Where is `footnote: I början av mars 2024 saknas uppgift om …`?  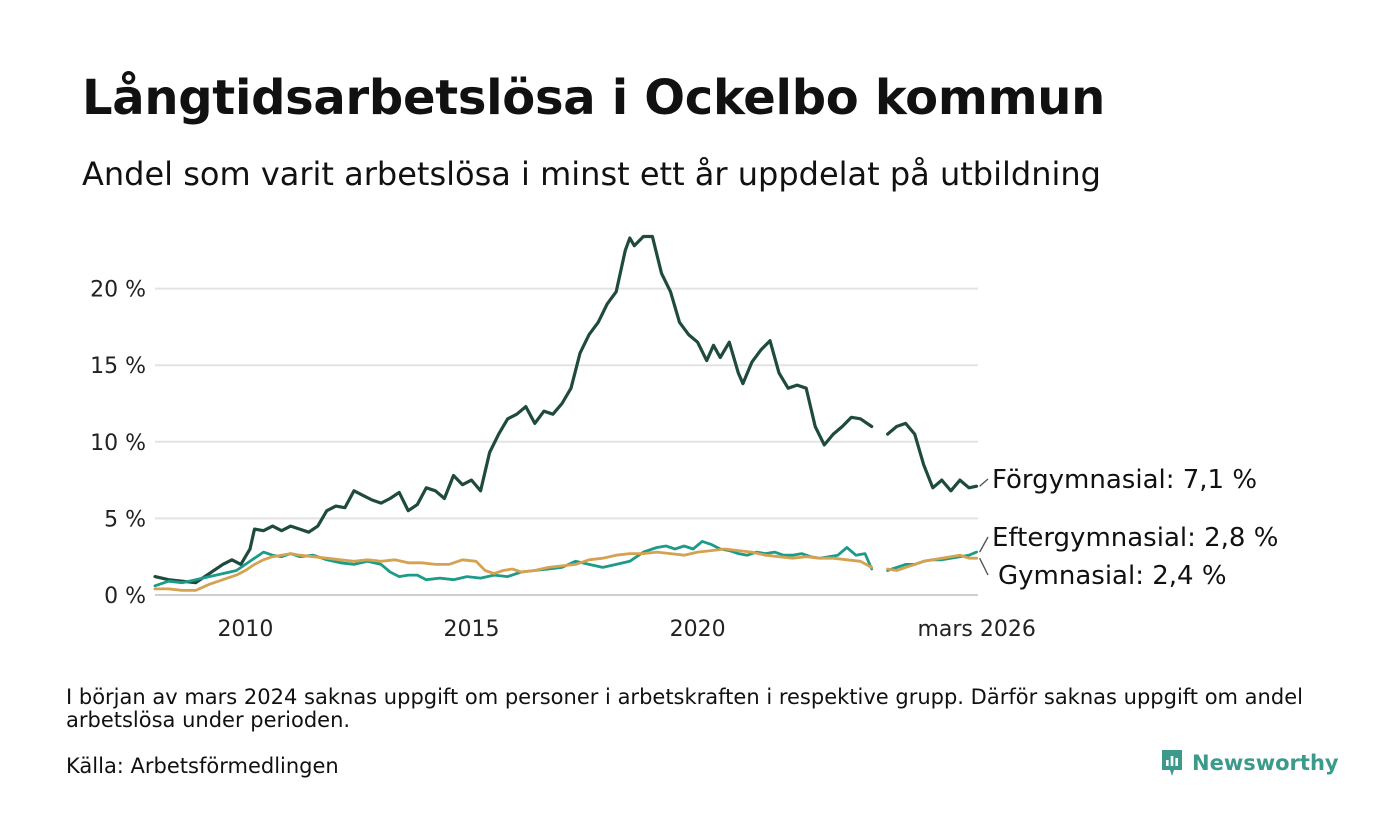 footnote: I början av mars 2024 saknas uppgift om … is located at coordinates (684, 708).